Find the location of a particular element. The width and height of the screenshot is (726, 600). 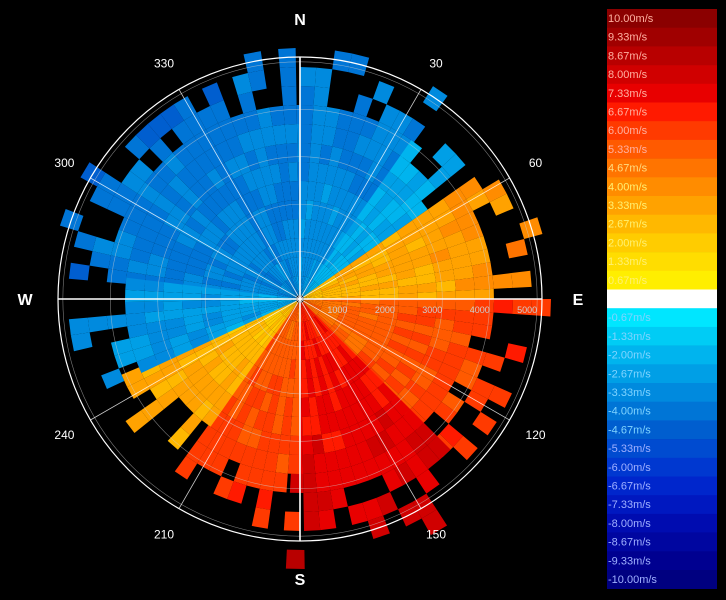

compass-south-label: S is located at coordinates (300, 580).